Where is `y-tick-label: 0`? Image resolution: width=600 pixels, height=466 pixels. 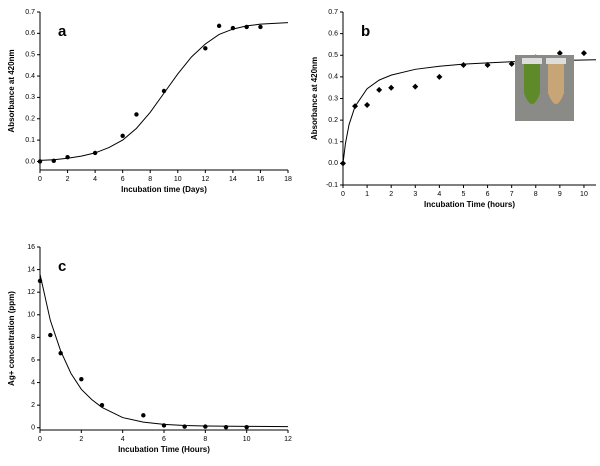
y-tick-label: 0 is located at coordinates (33, 428).